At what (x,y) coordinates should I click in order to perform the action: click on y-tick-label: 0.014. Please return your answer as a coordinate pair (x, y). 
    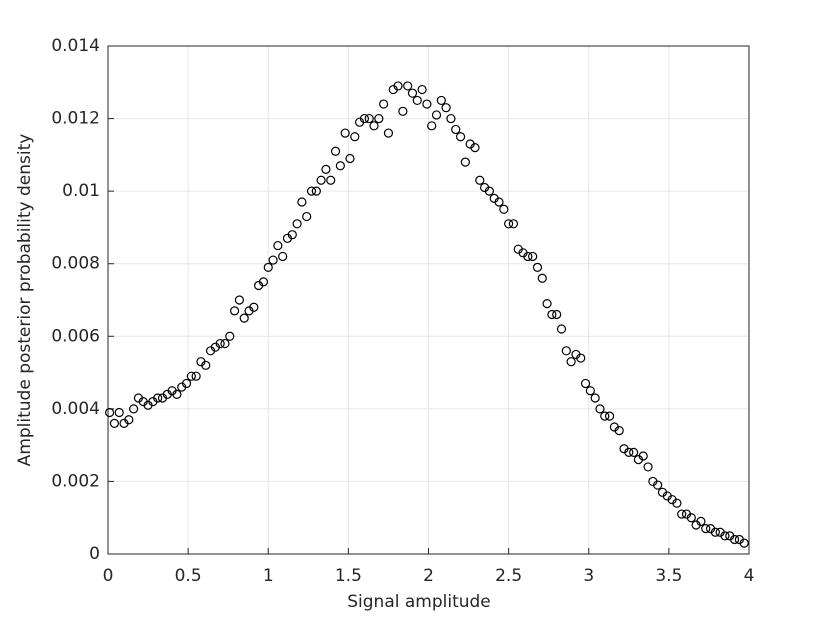
    Looking at the image, I should click on (75, 46).